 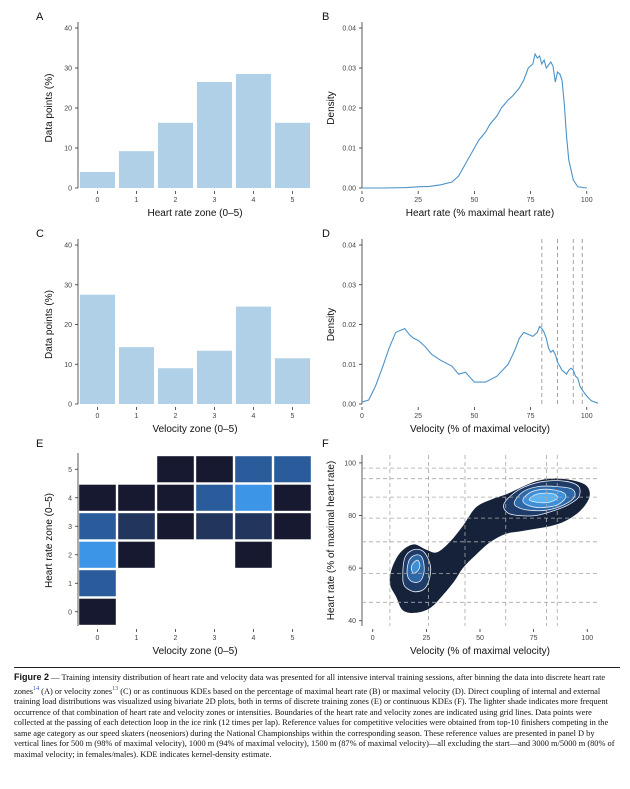 What do you see at coordinates (214, 526) in the screenshot?
I see `heat-cell-v3-hr3` at bounding box center [214, 526].